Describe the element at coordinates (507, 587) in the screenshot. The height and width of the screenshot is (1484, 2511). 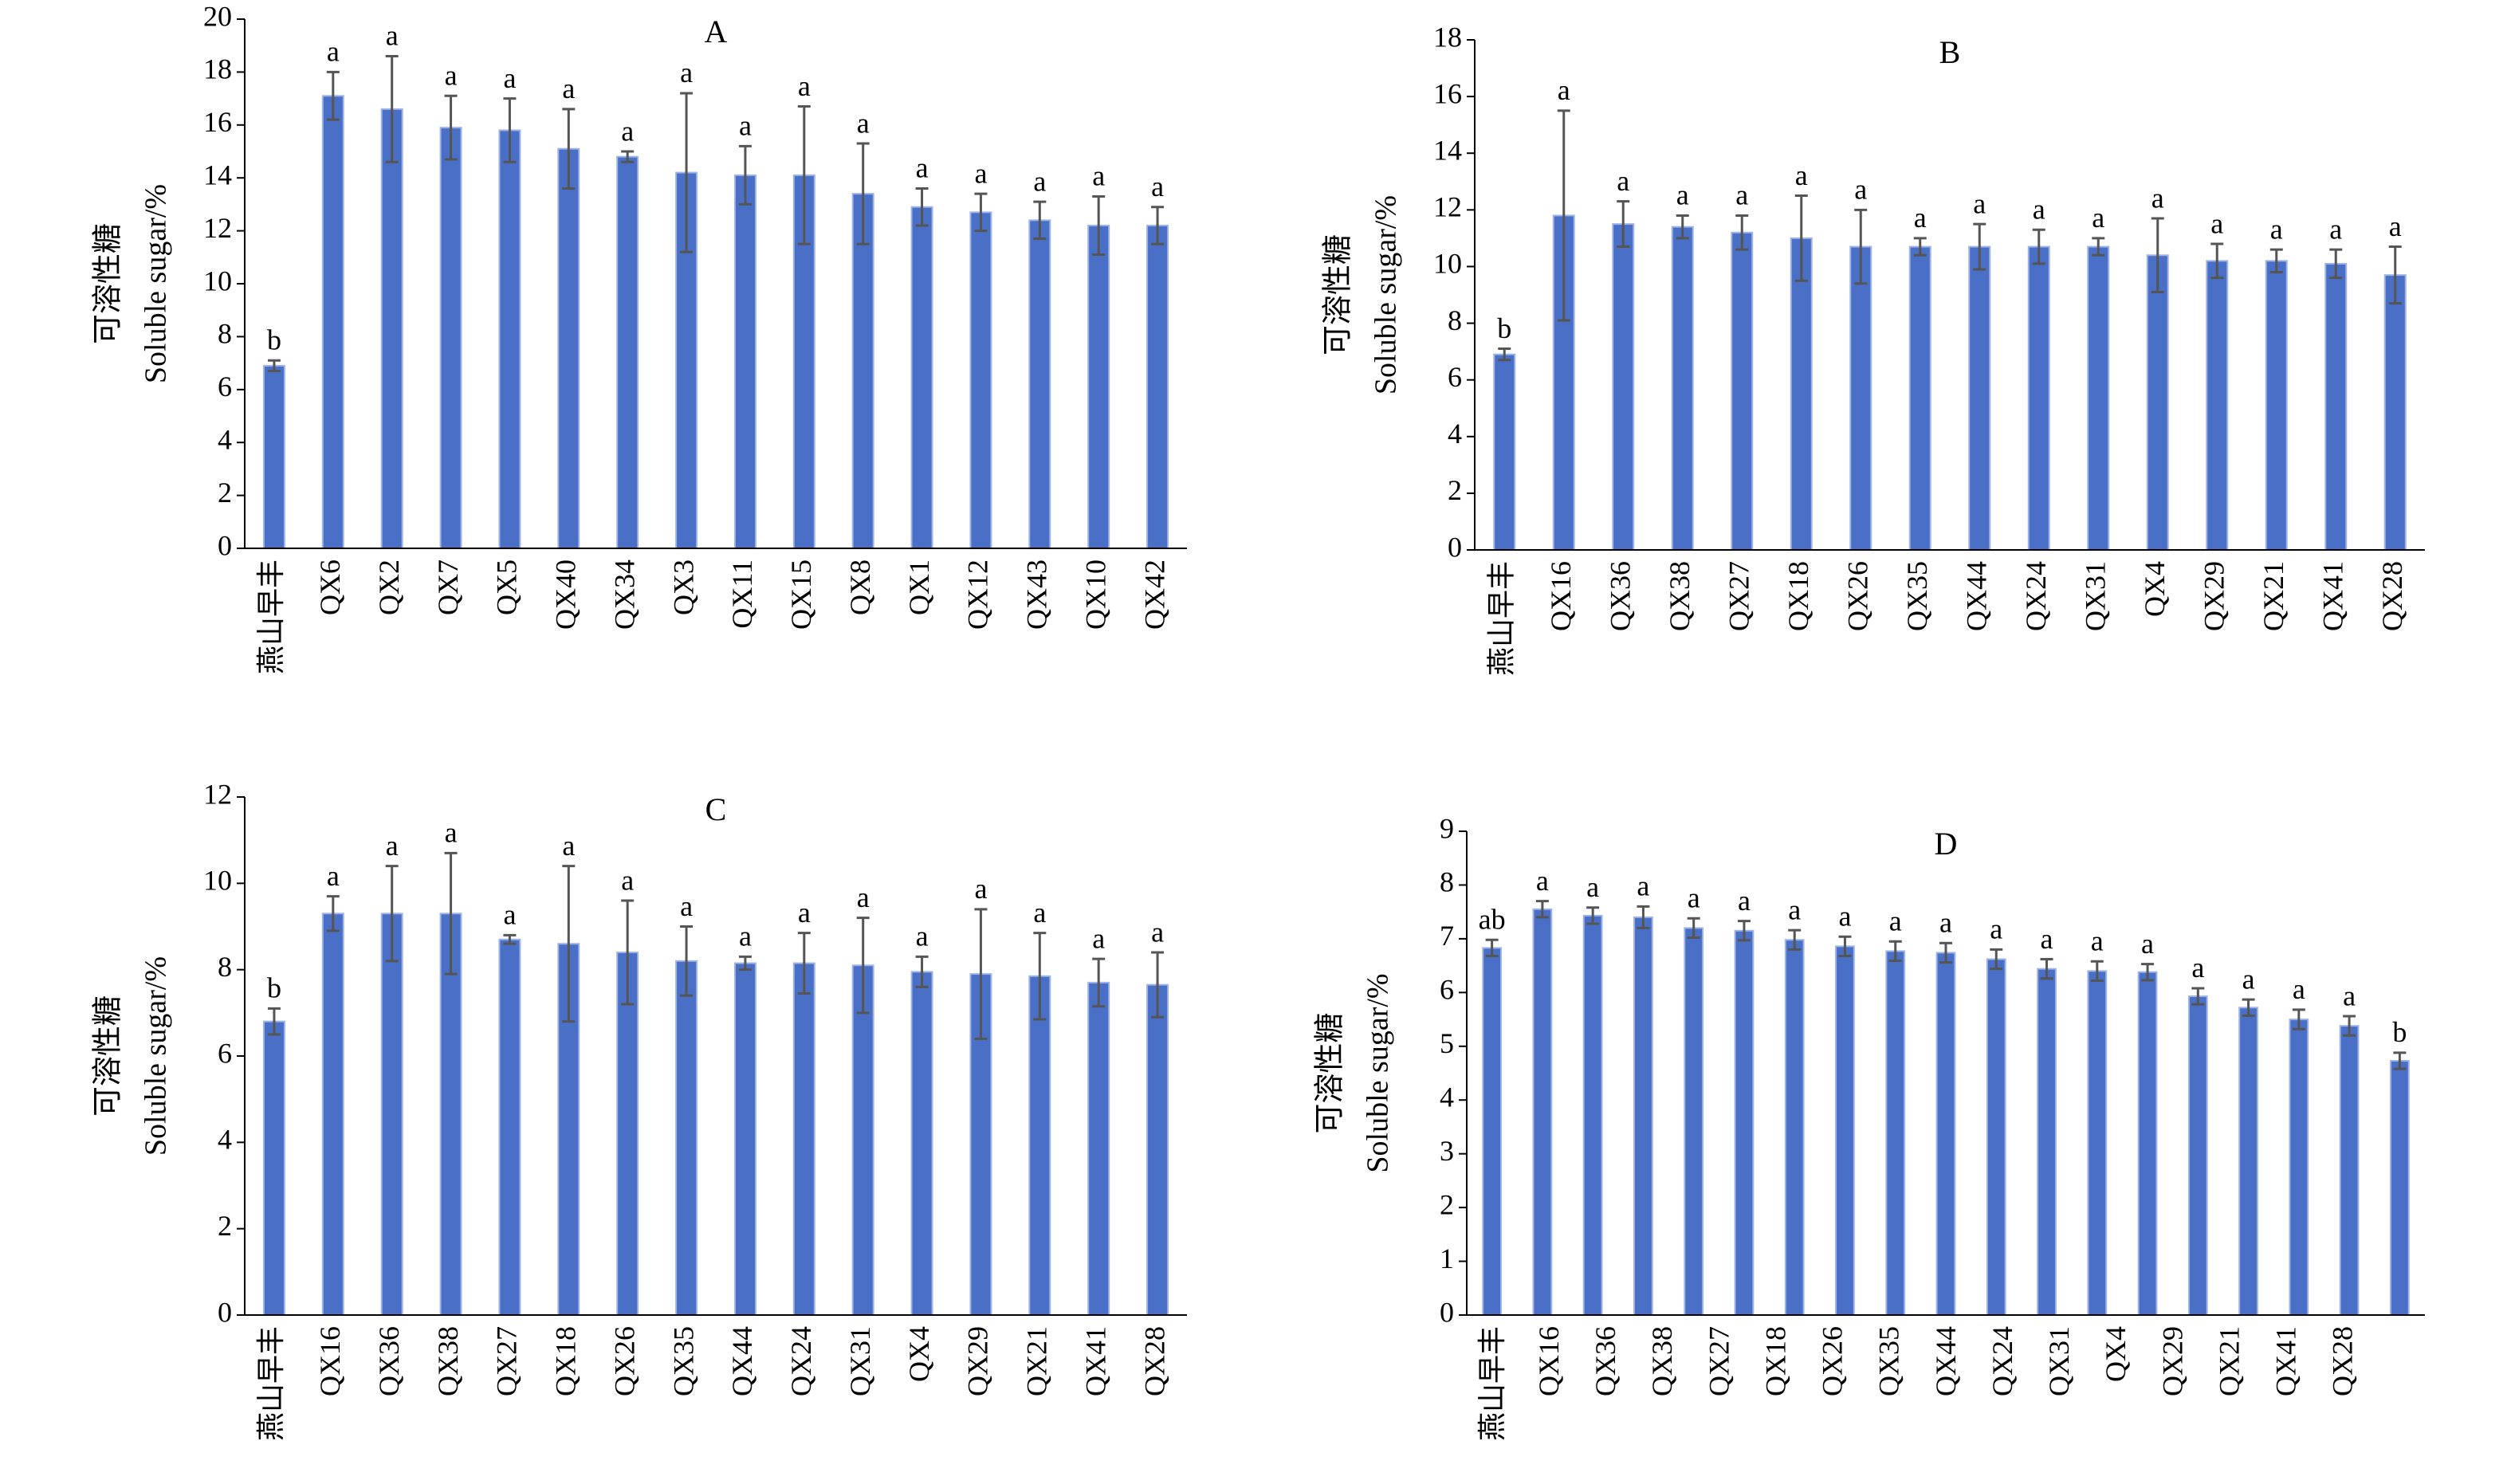
I see `x-tick-label: QX5` at that location.